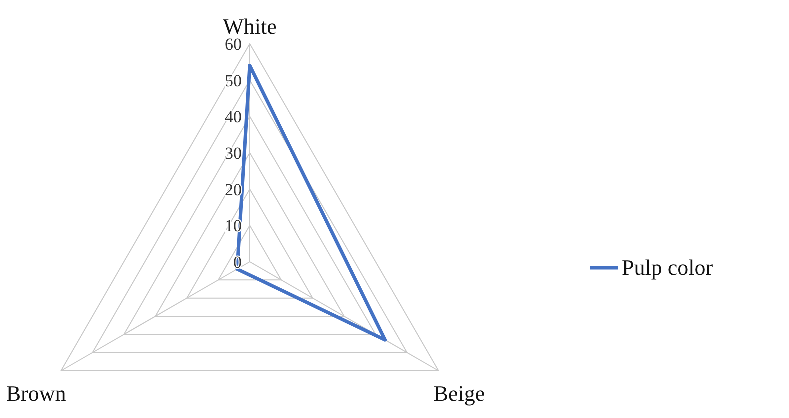  I want to click on spoke-label: Brown, so click(36, 393).